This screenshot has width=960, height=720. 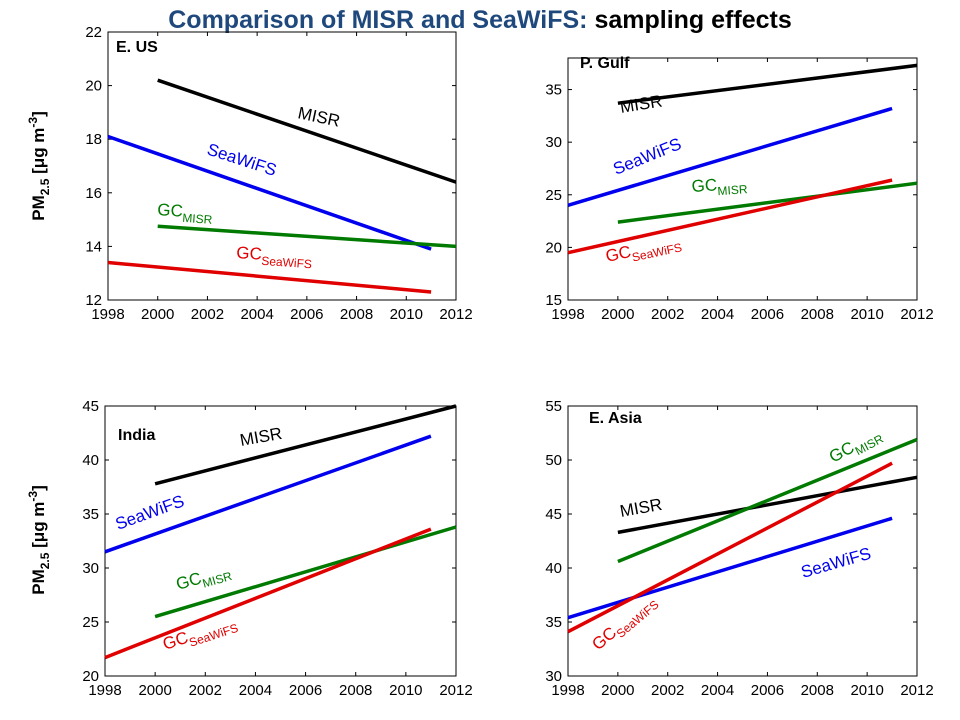 What do you see at coordinates (93, 246) in the screenshot?
I see `y-tick-label: 14` at bounding box center [93, 246].